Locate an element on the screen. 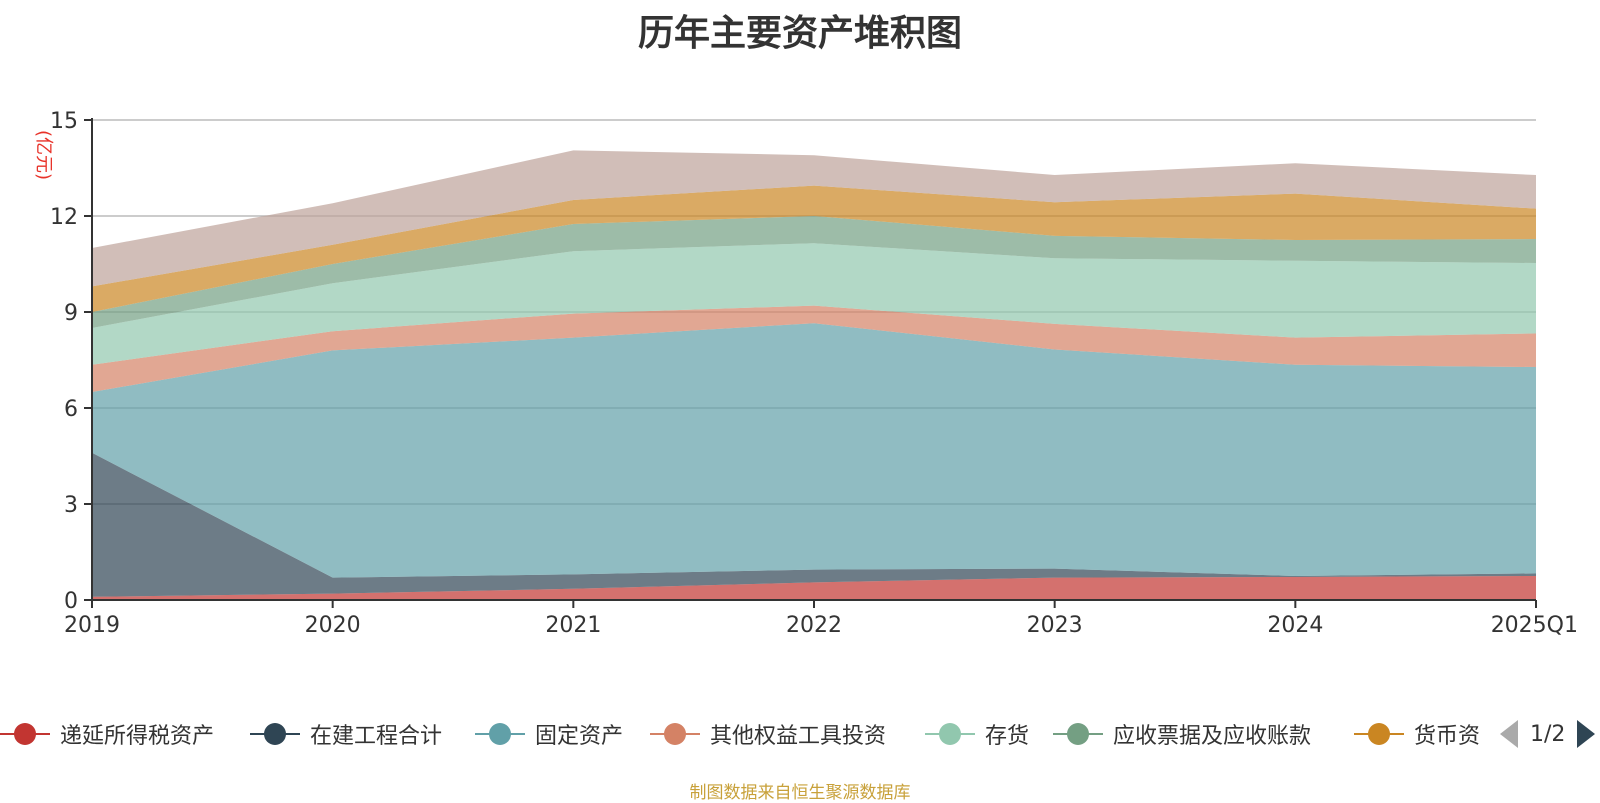  legend-item: 在建工程合计 is located at coordinates (346, 734).